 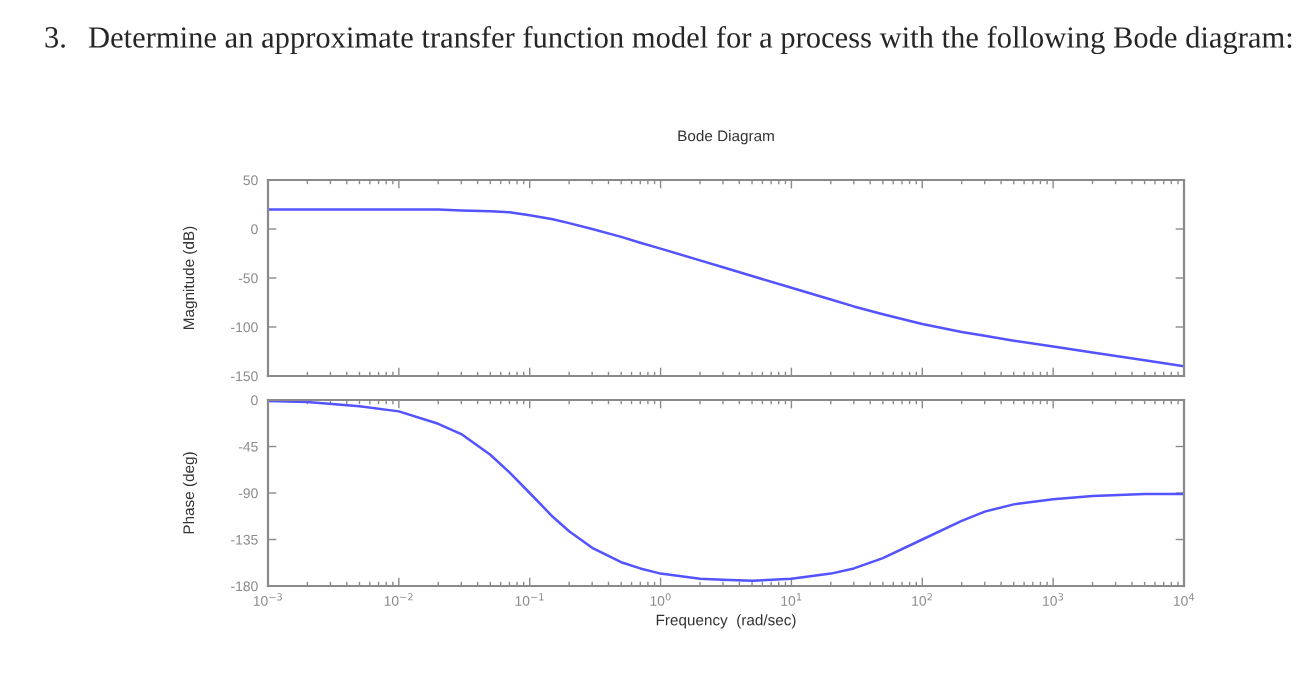 What do you see at coordinates (55, 37) in the screenshot?
I see `text: 3.` at bounding box center [55, 37].